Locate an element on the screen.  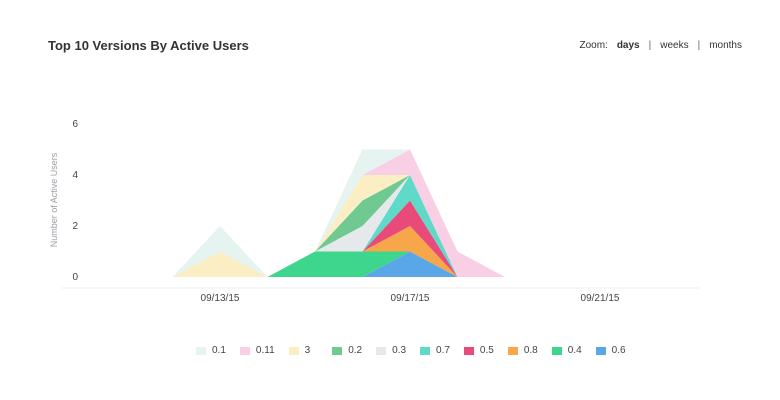
legend-label: 0.7 is located at coordinates (443, 350).